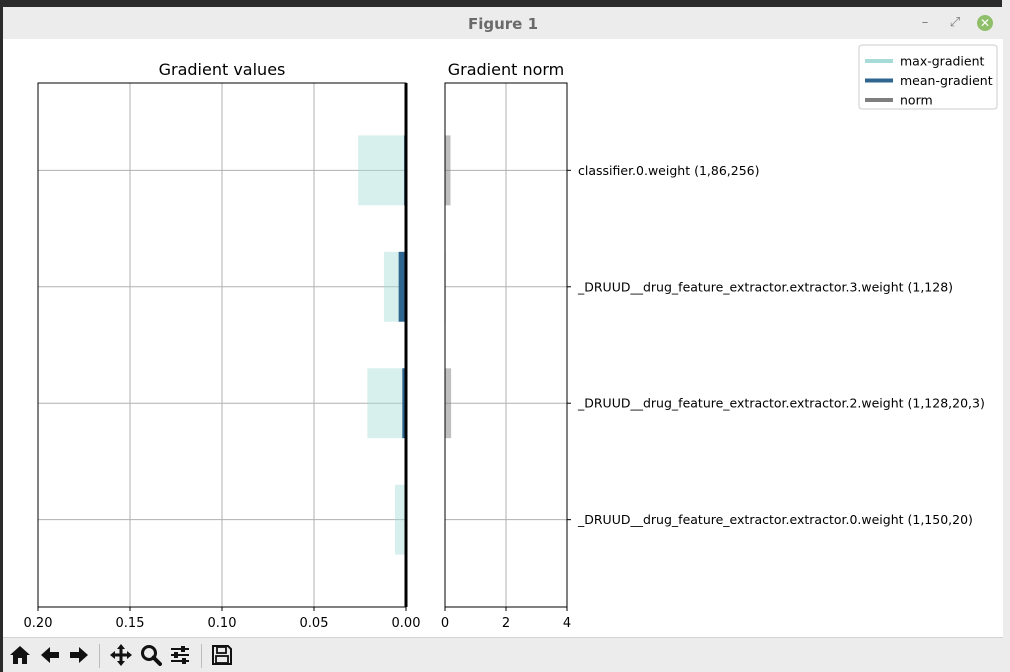  What do you see at coordinates (79, 655) in the screenshot?
I see `forward-arrow-icon` at bounding box center [79, 655].